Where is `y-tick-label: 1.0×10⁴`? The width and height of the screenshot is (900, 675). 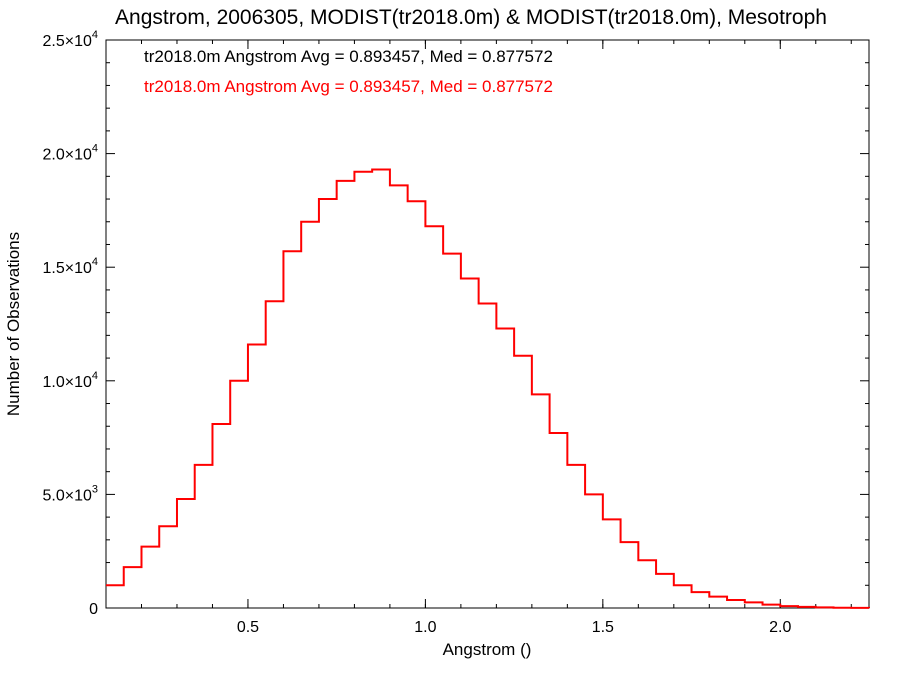 y-tick-label: 1.0×10⁴ is located at coordinates (70, 380).